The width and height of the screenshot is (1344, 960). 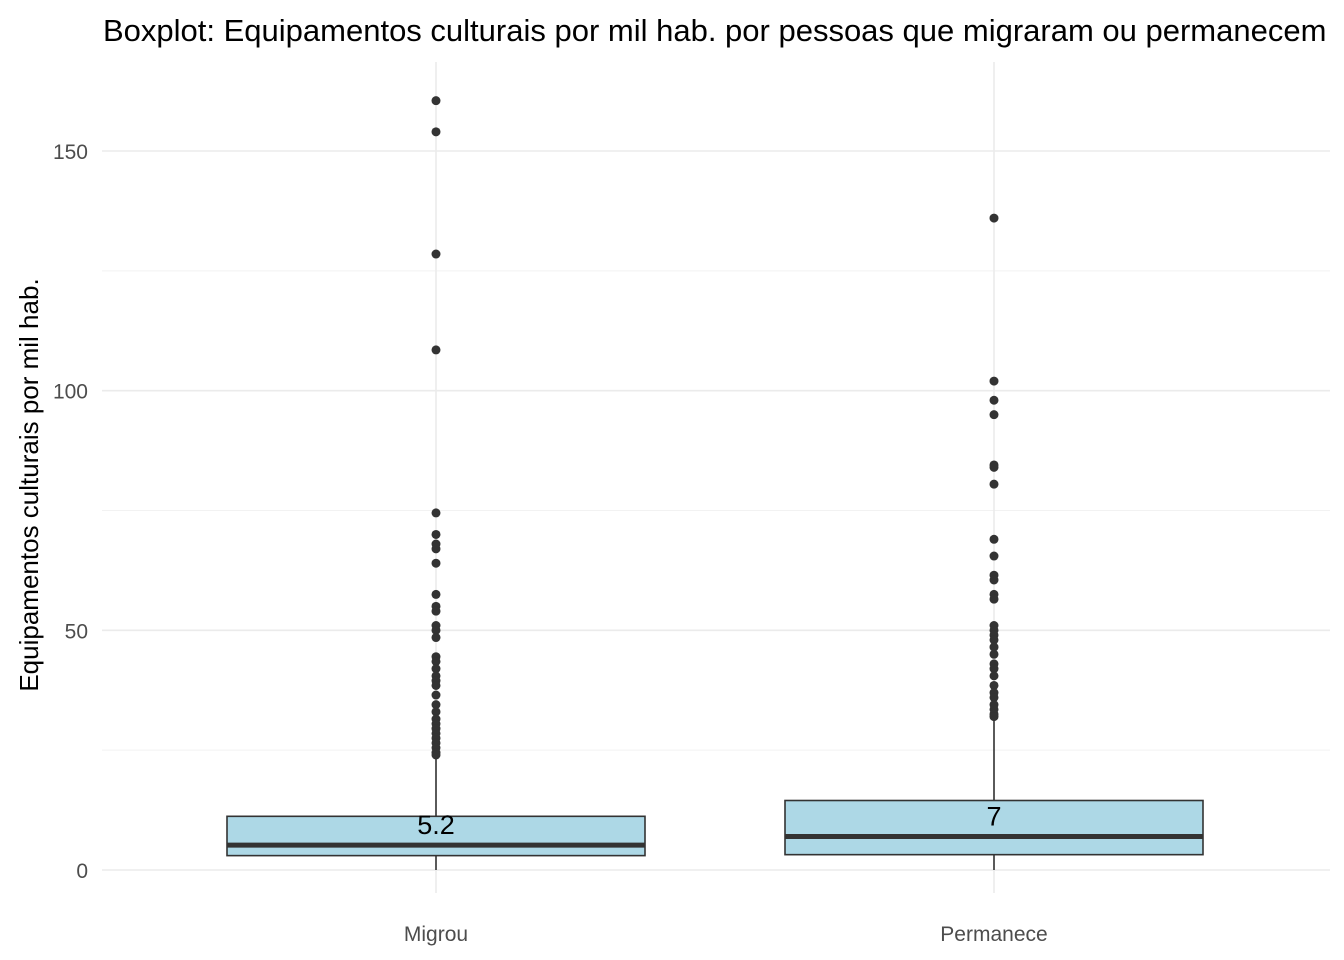 What do you see at coordinates (82, 871) in the screenshot?
I see `y-tick-label: 0` at bounding box center [82, 871].